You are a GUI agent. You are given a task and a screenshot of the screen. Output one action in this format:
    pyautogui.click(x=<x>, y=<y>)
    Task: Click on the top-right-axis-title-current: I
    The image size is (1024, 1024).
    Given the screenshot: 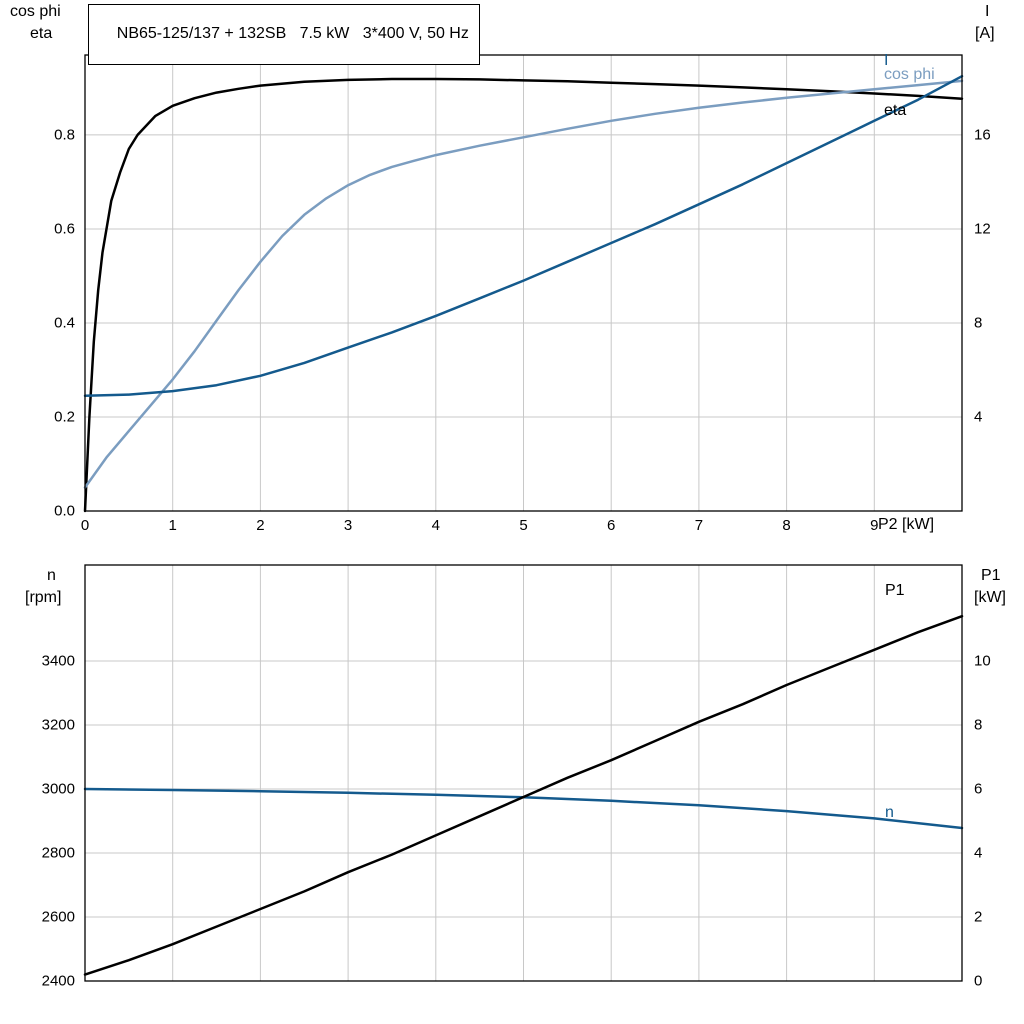 What is the action you would take?
    pyautogui.click(x=987, y=11)
    